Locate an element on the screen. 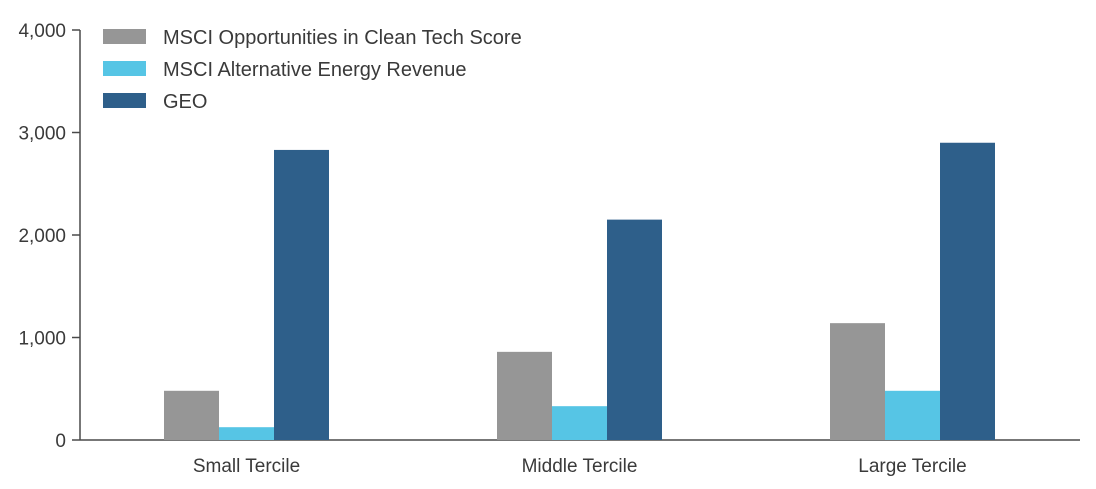  legend-label: MSCI Opportunities in Clean Tech Score is located at coordinates (342, 38).